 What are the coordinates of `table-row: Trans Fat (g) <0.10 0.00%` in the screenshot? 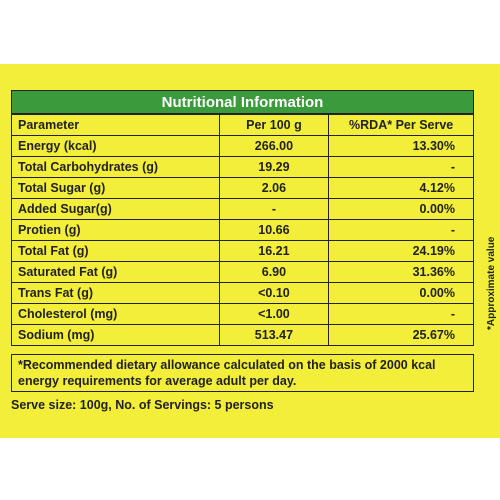 It's located at (242, 293).